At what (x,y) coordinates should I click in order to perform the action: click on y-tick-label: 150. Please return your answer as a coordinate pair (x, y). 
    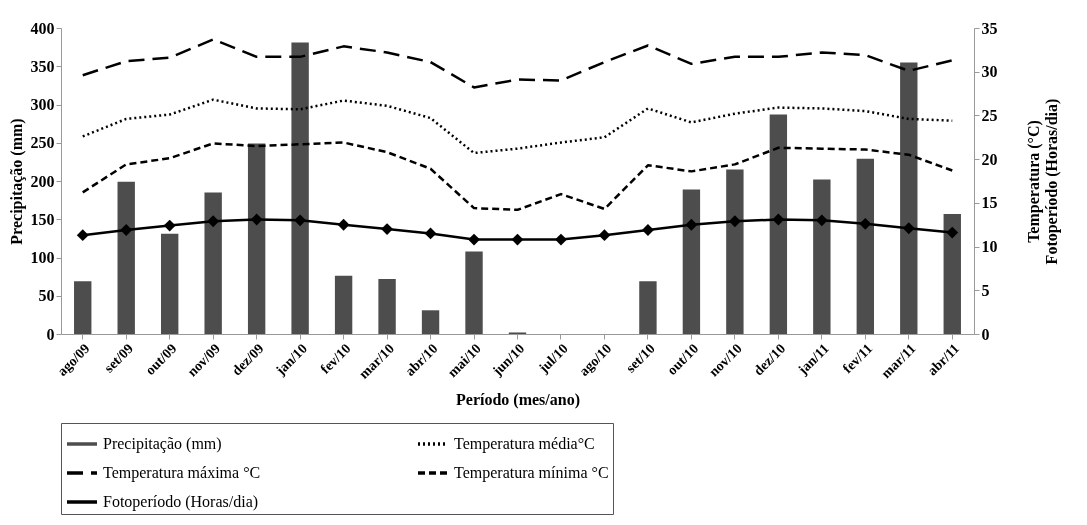
    Looking at the image, I should click on (42, 219).